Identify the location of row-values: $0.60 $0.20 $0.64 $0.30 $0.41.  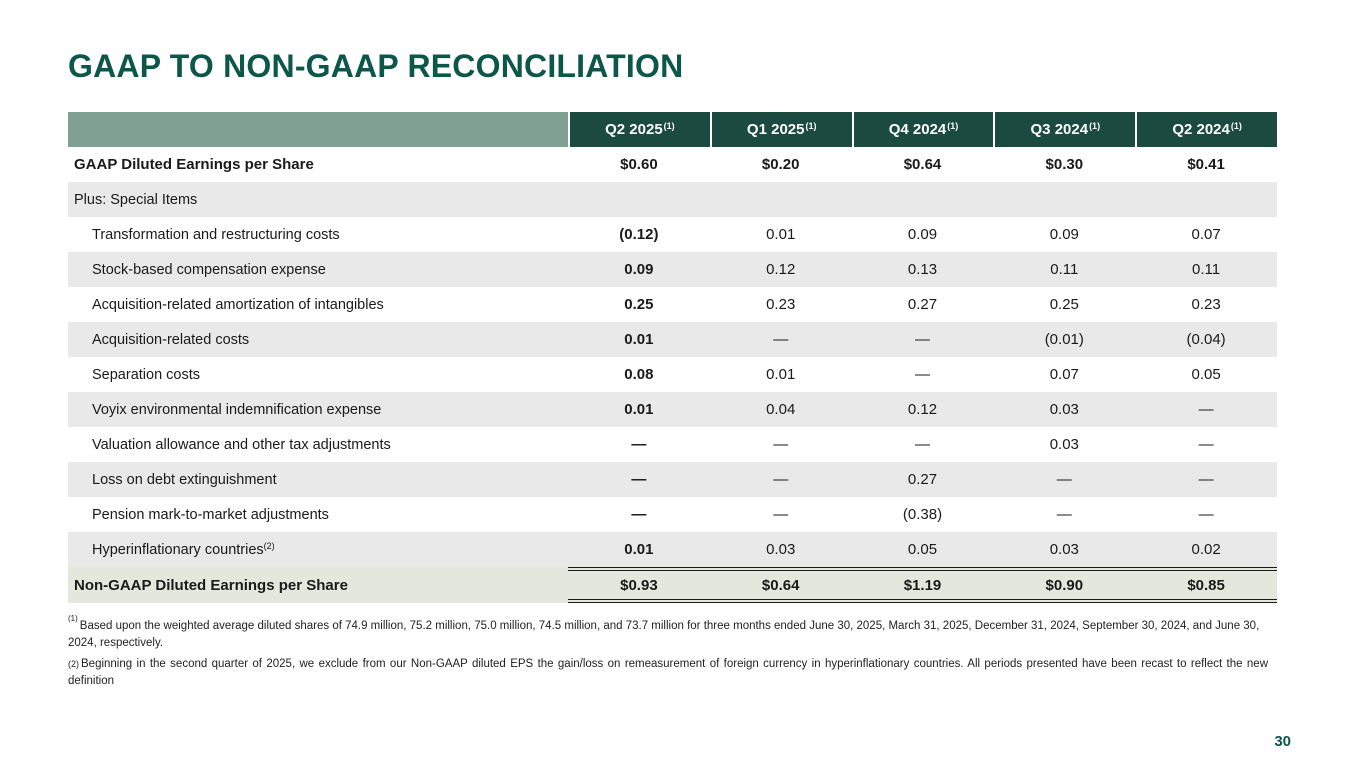
(922, 164).